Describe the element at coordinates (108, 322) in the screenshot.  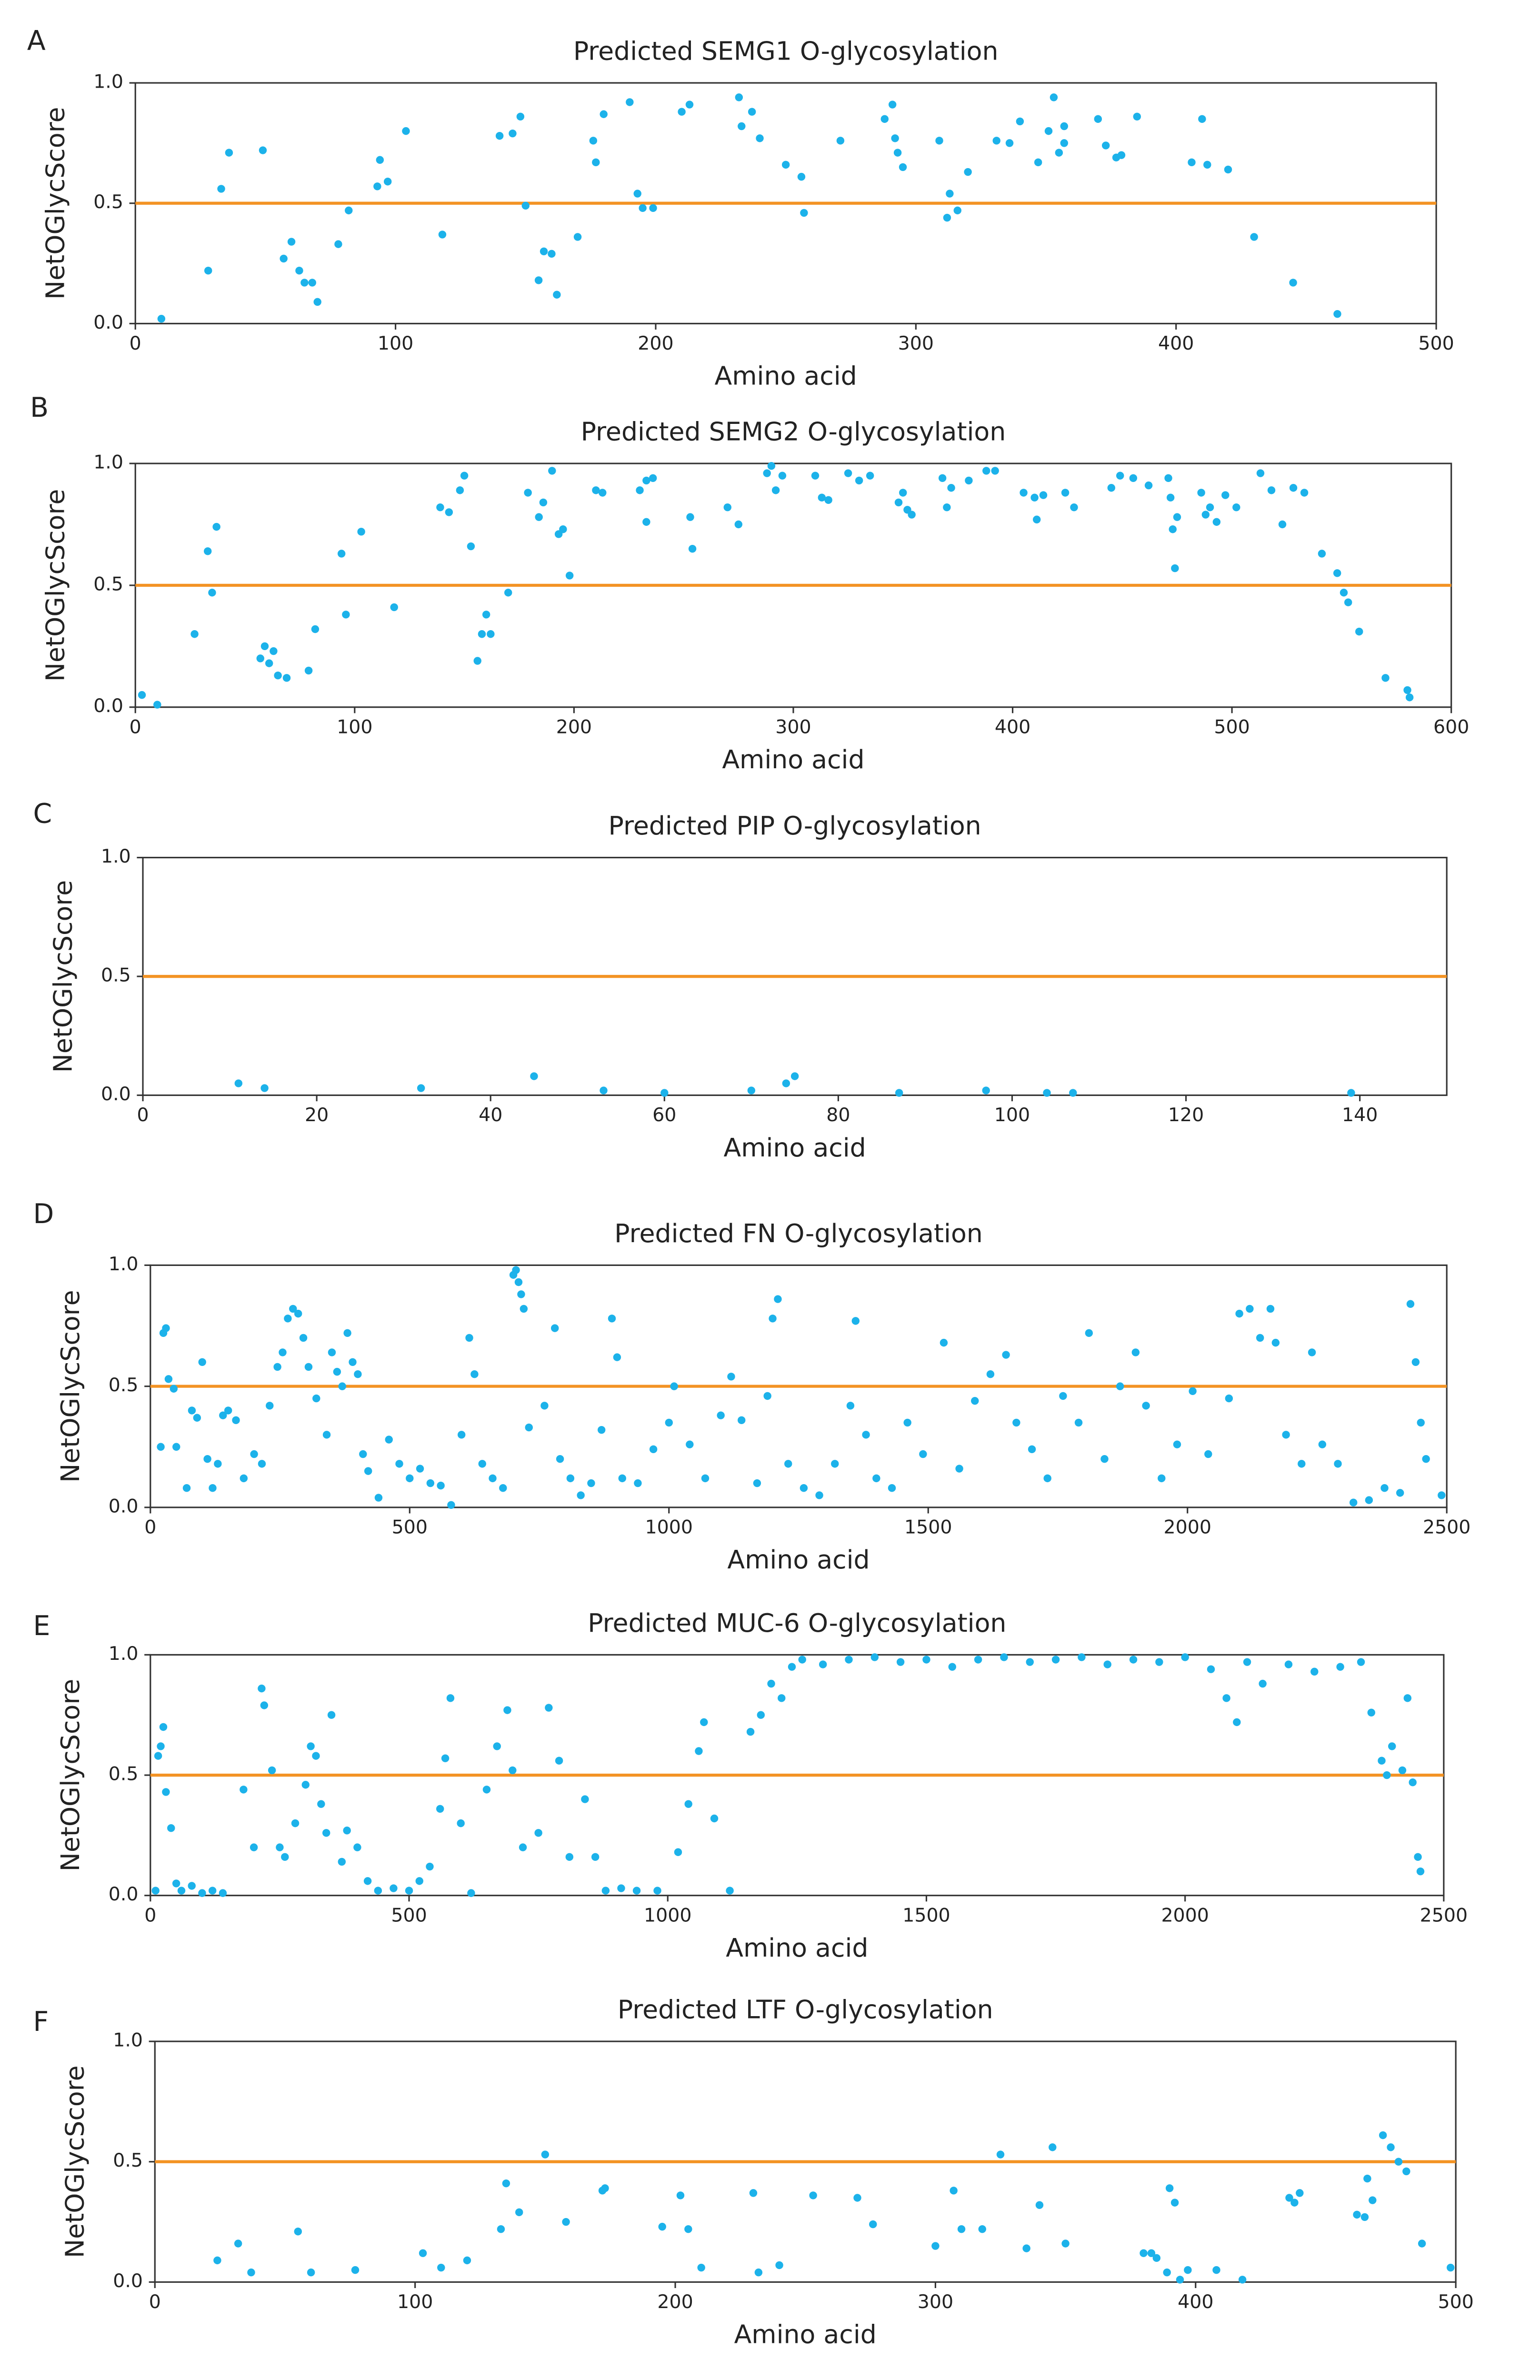
I see `y-tick-label: 0.0` at that location.